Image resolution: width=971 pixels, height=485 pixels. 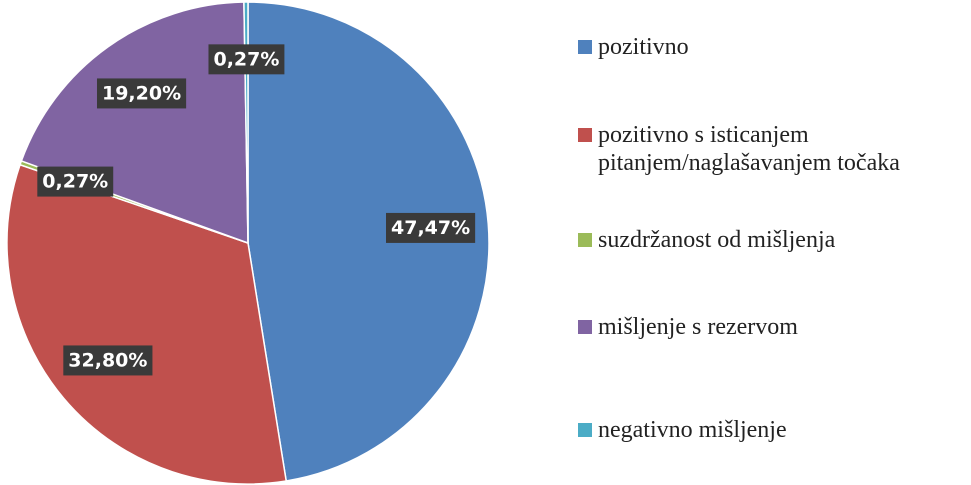 I want to click on data-label: 19,20%, so click(x=141, y=93).